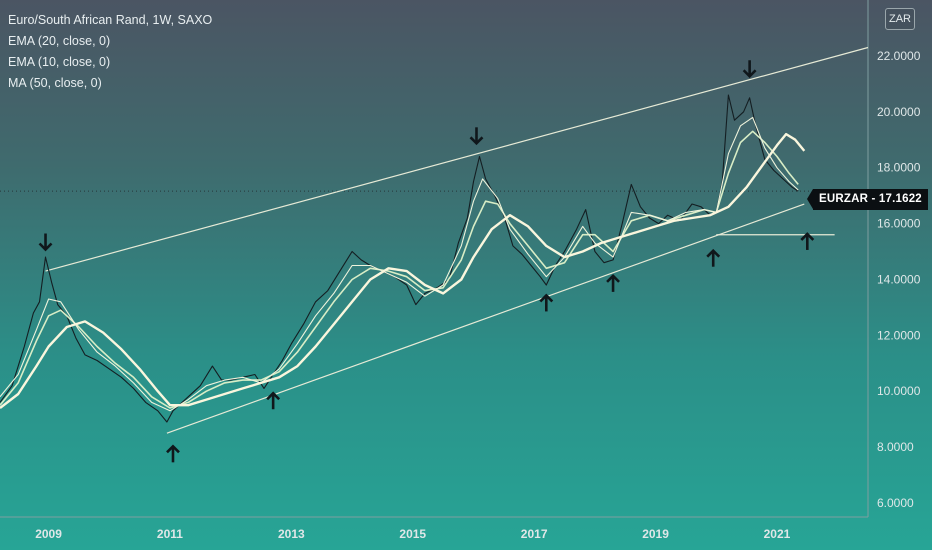  I want to click on y-tick-label: 8.0000, so click(895, 447).